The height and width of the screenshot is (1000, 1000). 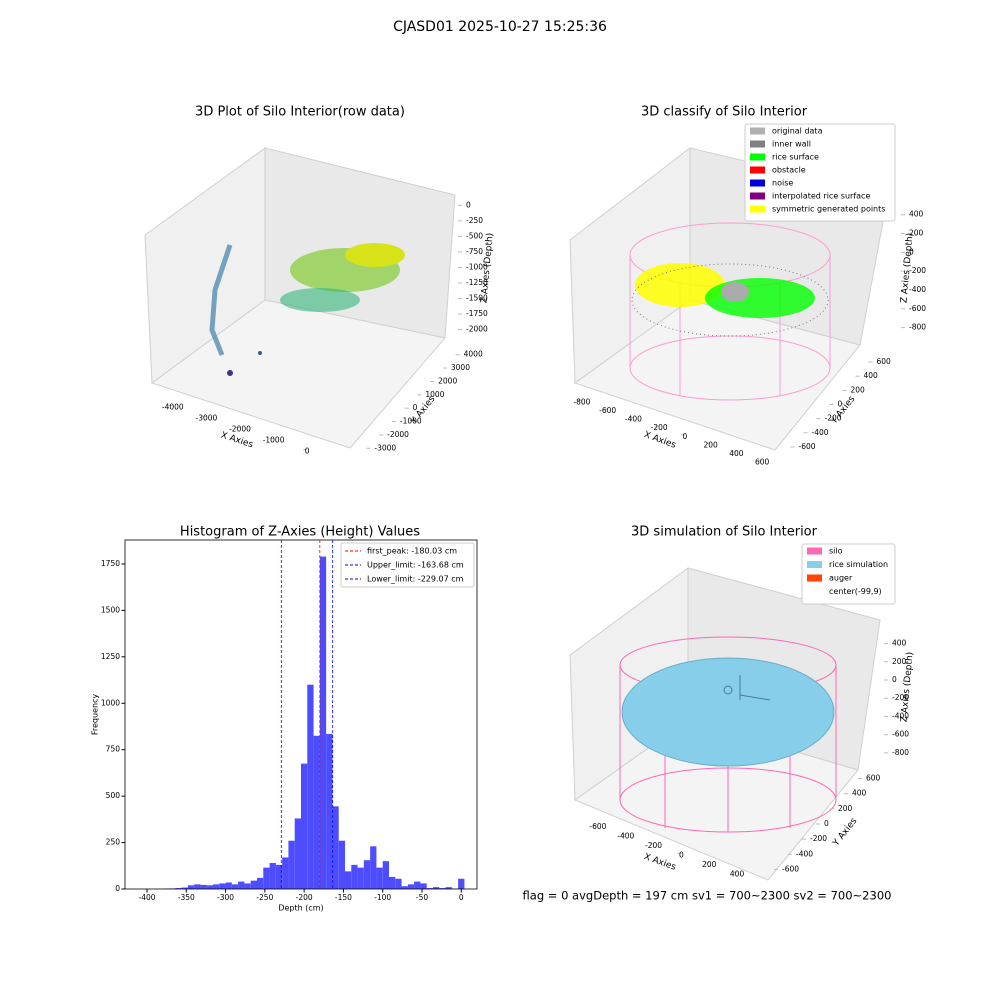 I want to click on legend-label: center(-99,9), so click(x=855, y=591).